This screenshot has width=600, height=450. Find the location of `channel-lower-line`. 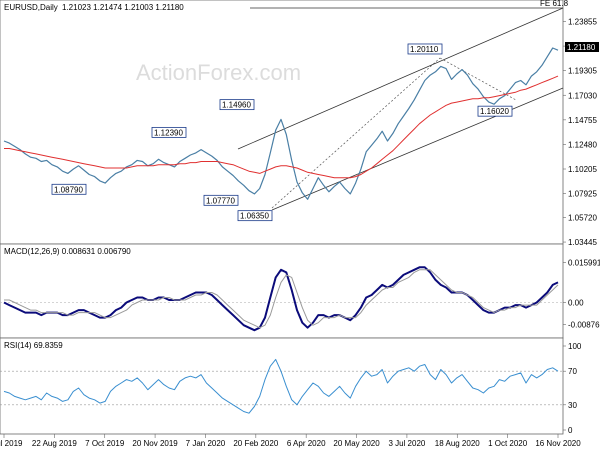

channel-lower-line is located at coordinates (417, 149).